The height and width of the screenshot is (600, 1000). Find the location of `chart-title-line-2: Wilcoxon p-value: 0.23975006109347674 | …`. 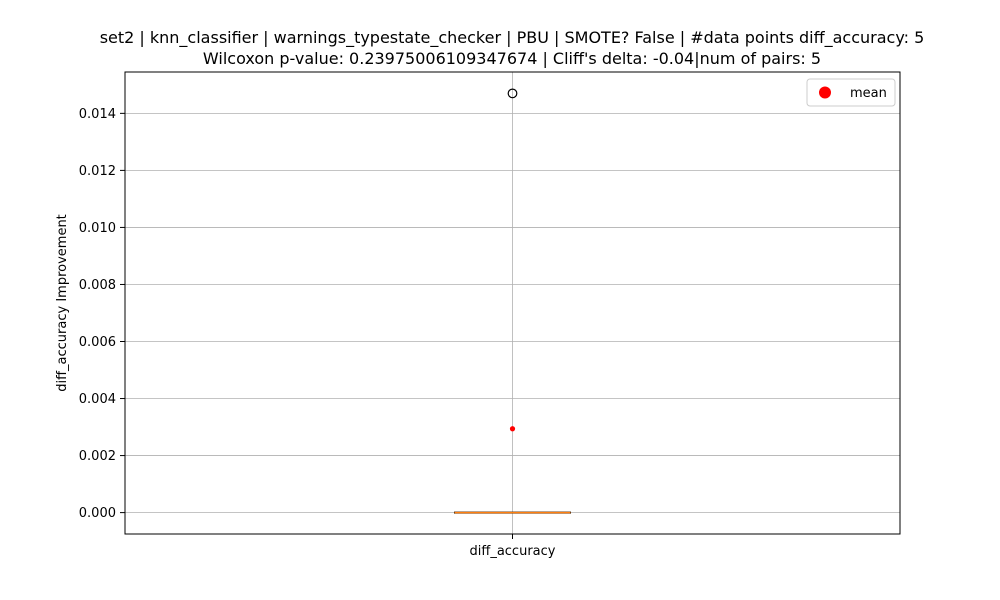

chart-title-line-2: Wilcoxon p-value: 0.23975006109347674 | … is located at coordinates (512, 58).